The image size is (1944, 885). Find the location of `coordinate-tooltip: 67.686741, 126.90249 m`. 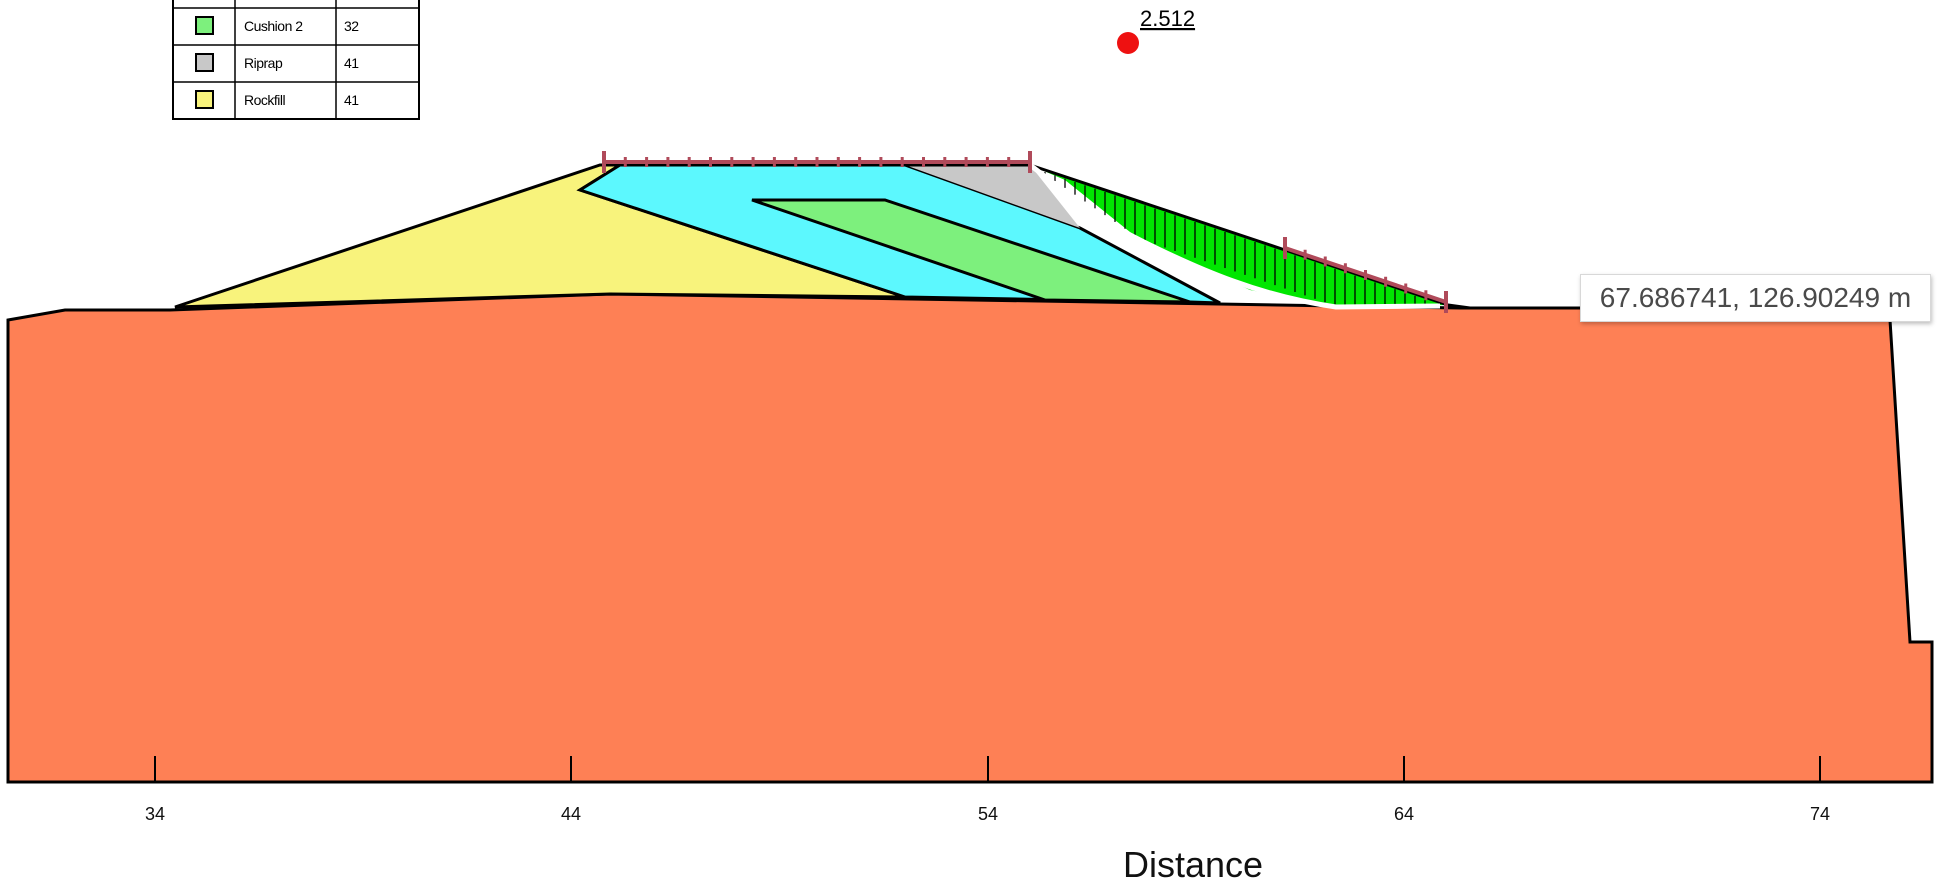

coordinate-tooltip: 67.686741, 126.90249 m is located at coordinates (1755, 298).